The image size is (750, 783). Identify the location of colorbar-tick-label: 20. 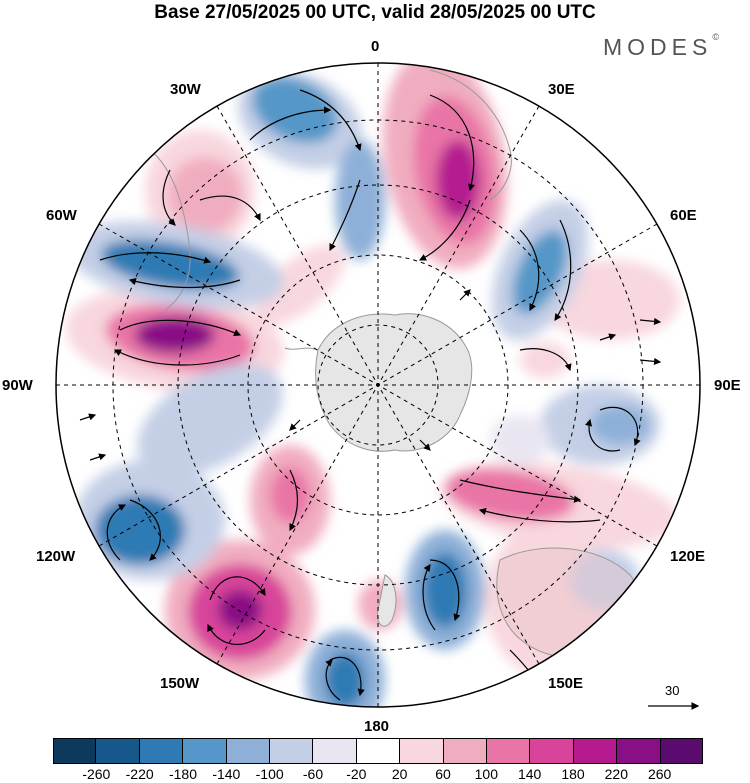
(399, 774).